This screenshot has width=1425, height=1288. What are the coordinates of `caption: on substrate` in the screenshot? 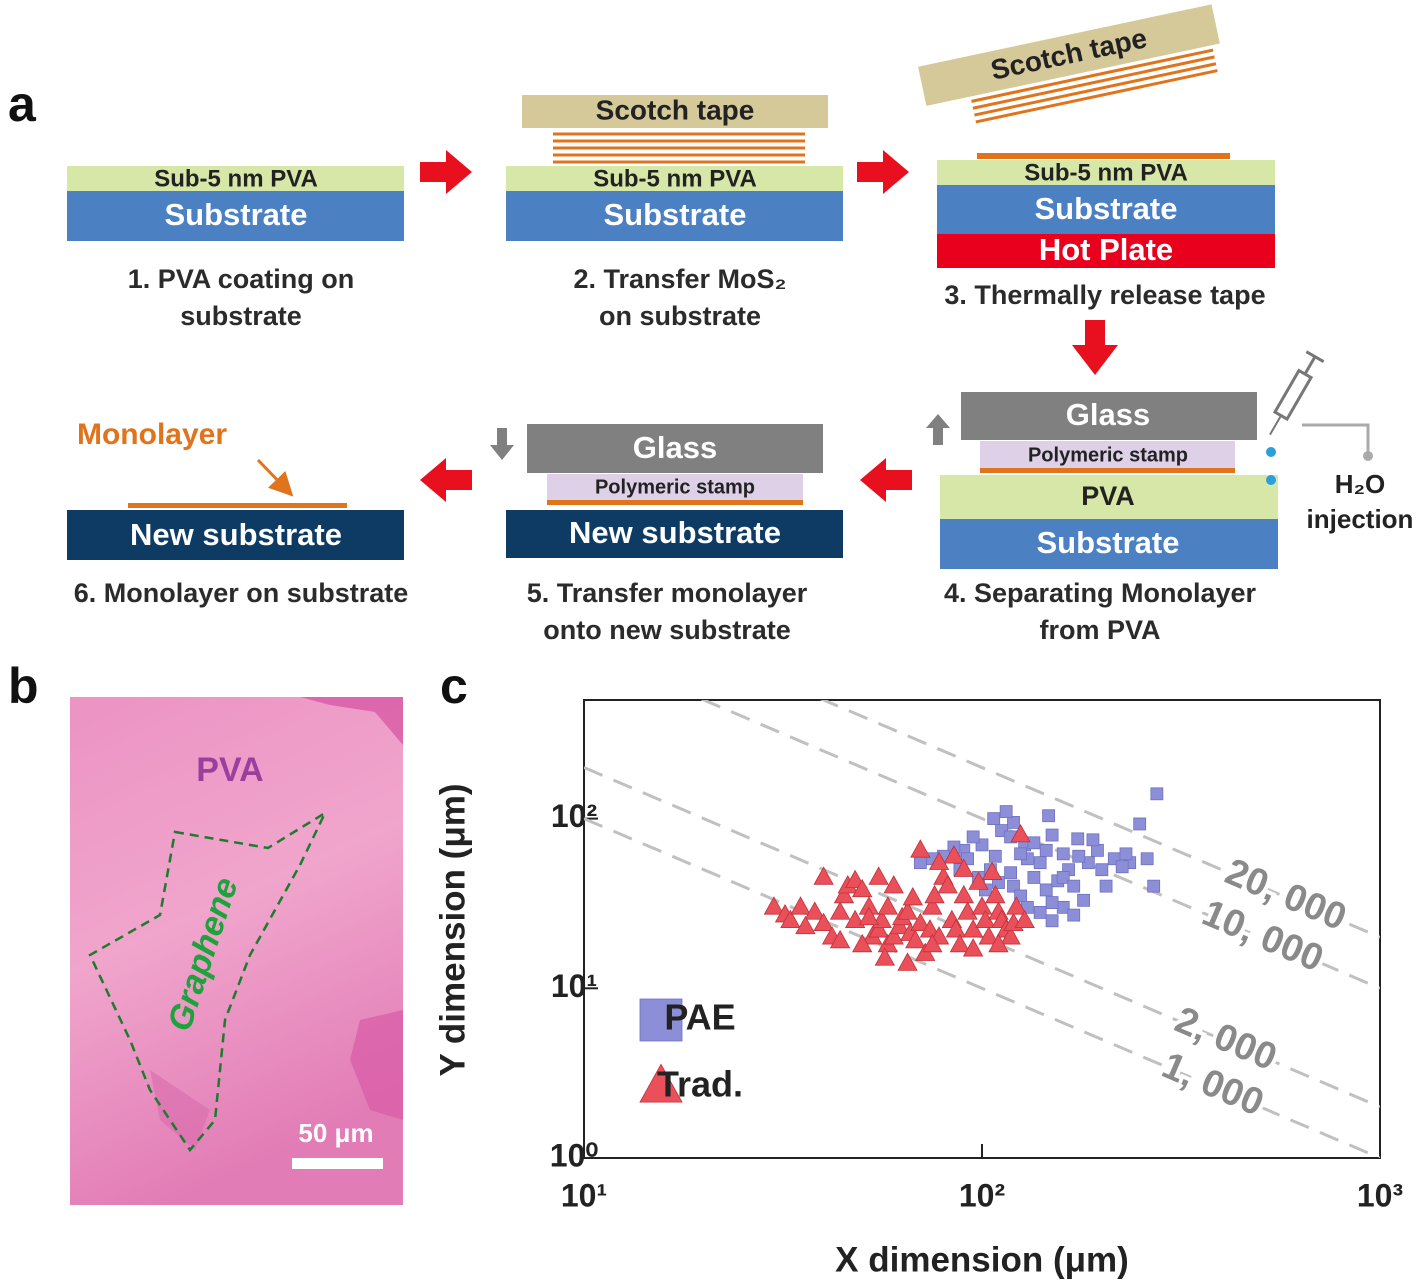 It's located at (680, 316).